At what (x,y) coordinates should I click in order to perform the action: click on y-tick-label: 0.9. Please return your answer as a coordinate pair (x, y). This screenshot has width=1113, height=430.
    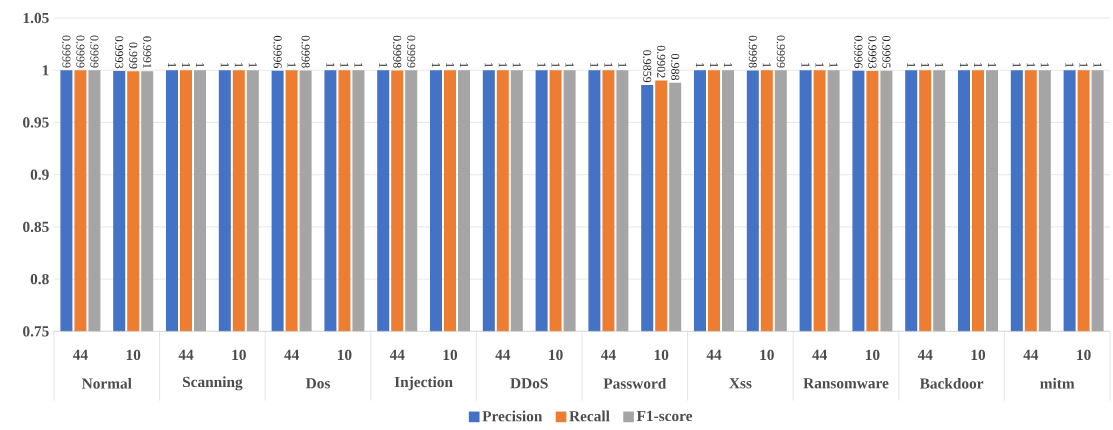
    Looking at the image, I should click on (39, 174).